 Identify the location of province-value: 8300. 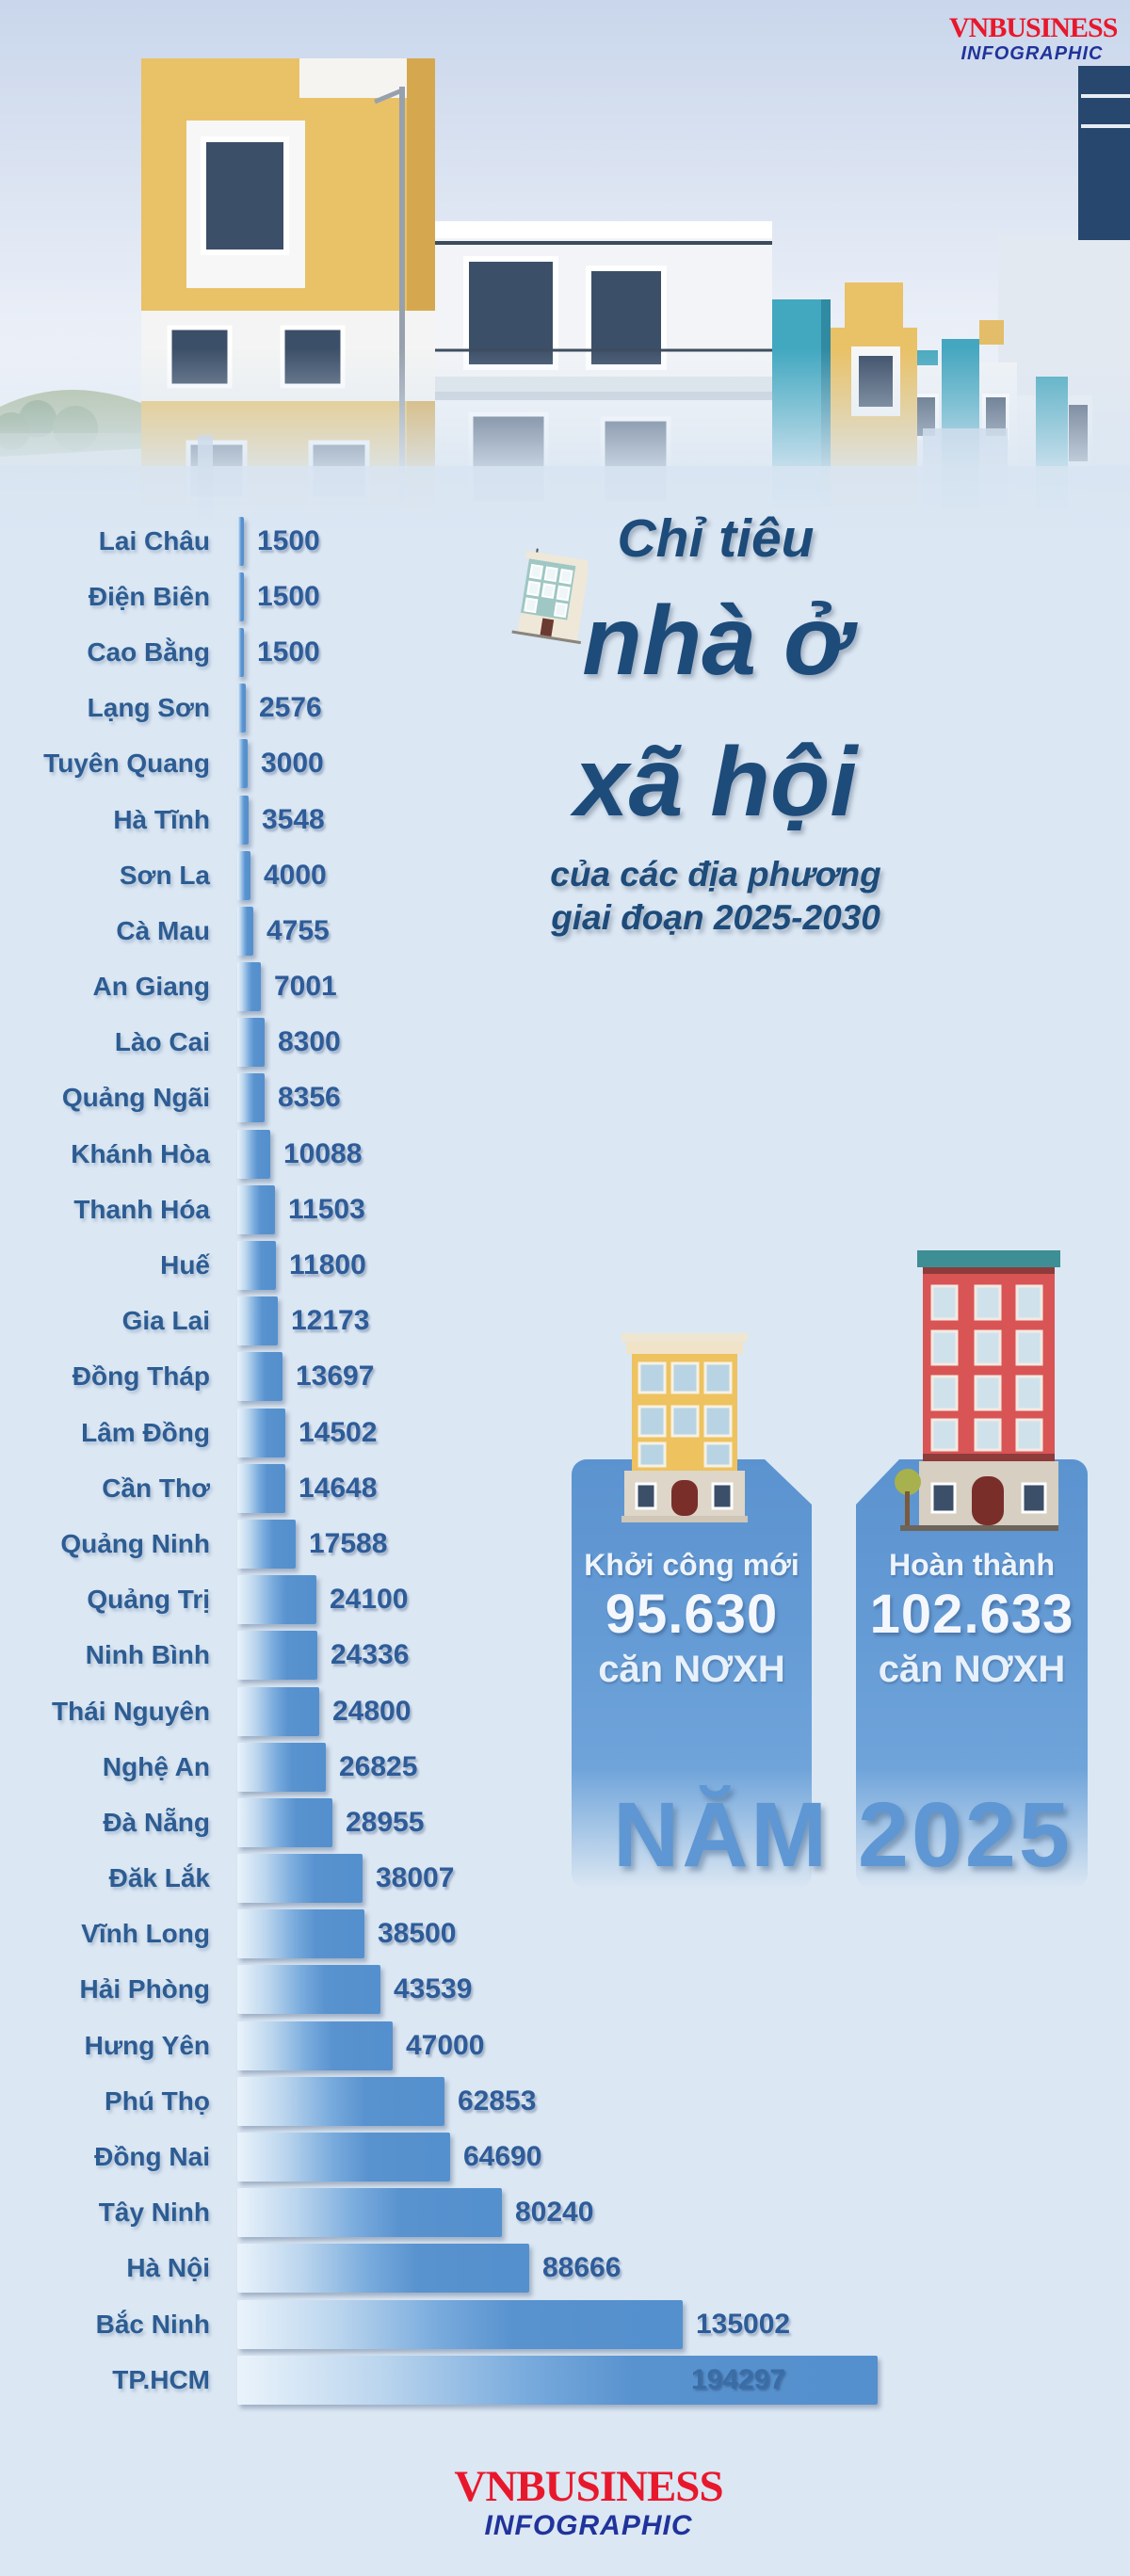
(310, 1042).